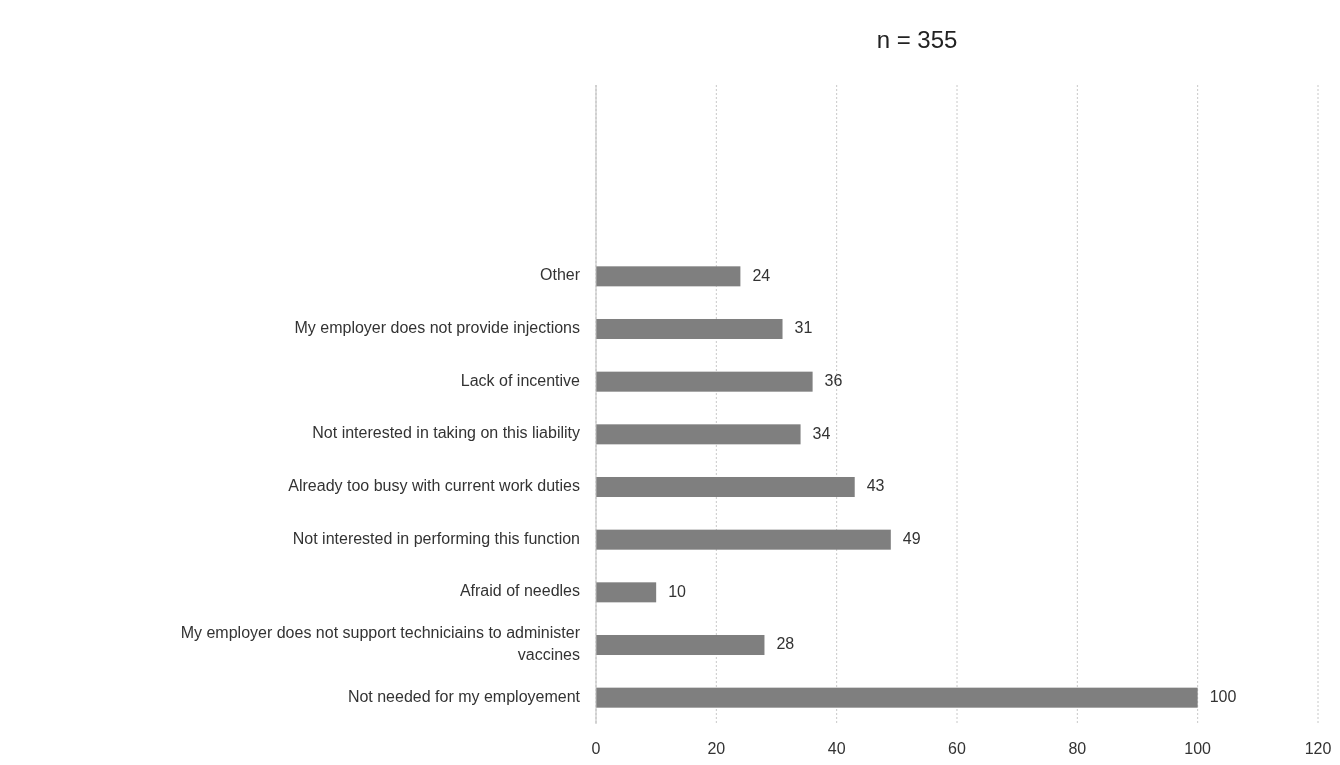  What do you see at coordinates (1318, 748) in the screenshot?
I see `x-tick-label: 120` at bounding box center [1318, 748].